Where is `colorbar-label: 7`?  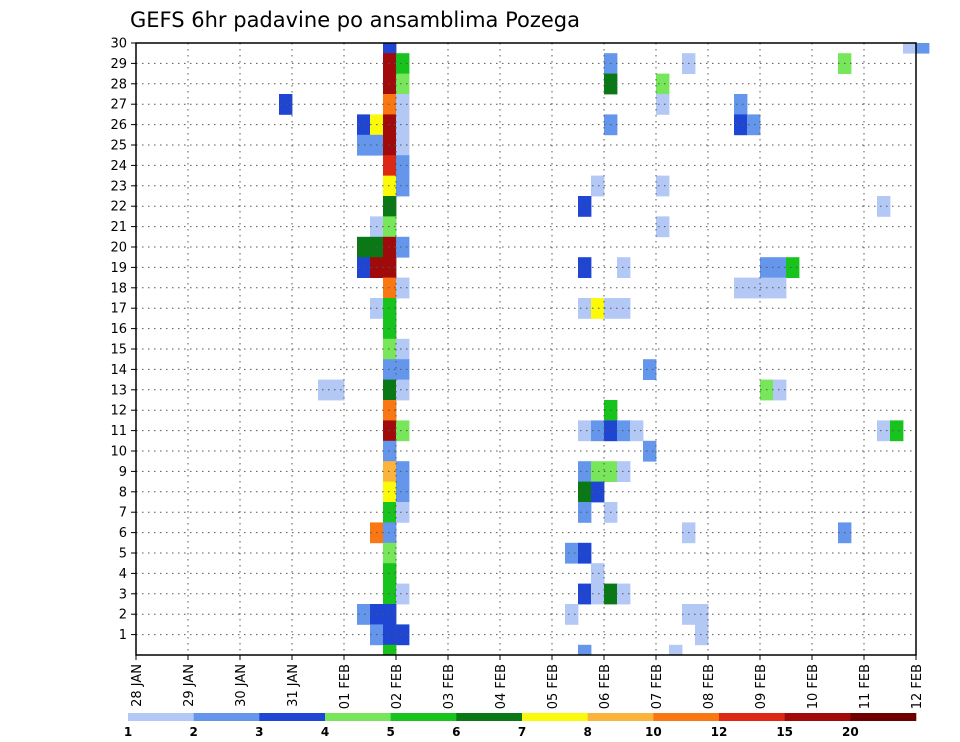 colorbar-label: 7 is located at coordinates (522, 732).